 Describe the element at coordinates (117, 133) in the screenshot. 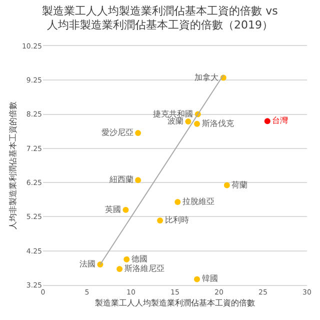

I see `series-label: 愛沙尼亞` at that location.